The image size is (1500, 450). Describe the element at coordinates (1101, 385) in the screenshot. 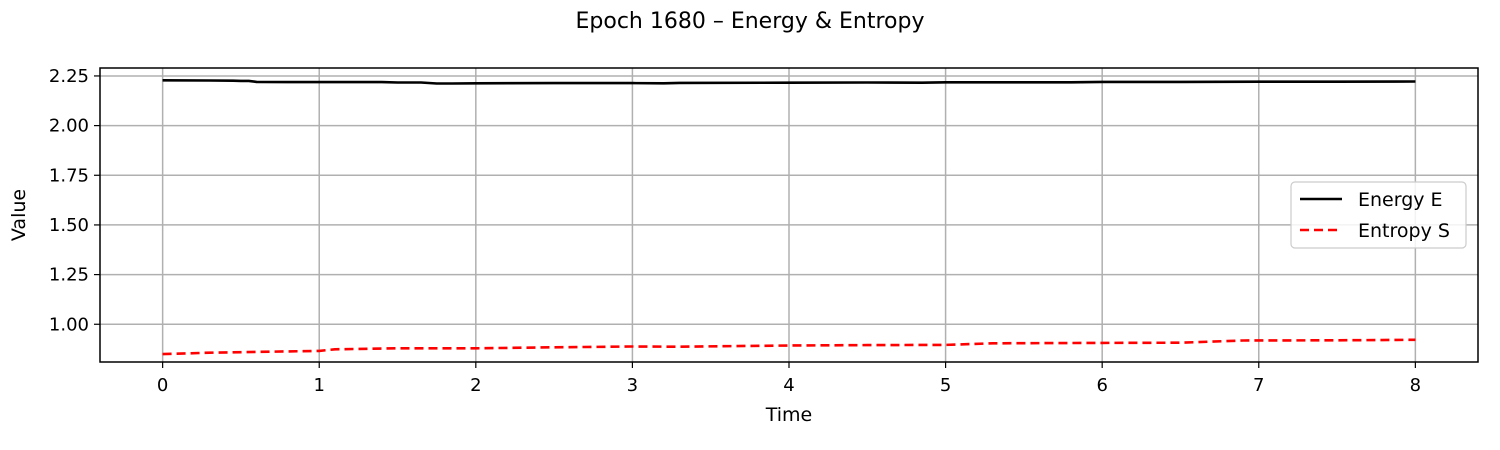

I see `x-tick-label: 6` at that location.